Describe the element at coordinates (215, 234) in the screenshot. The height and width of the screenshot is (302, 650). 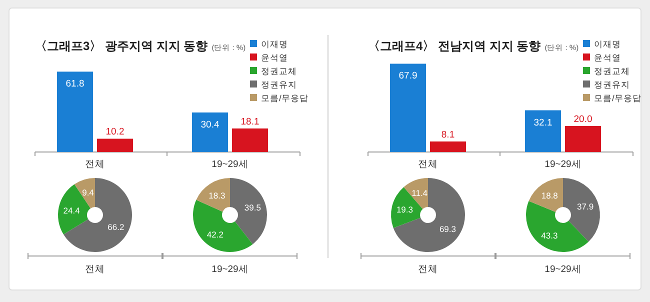
I see `data-label: 42.2` at that location.